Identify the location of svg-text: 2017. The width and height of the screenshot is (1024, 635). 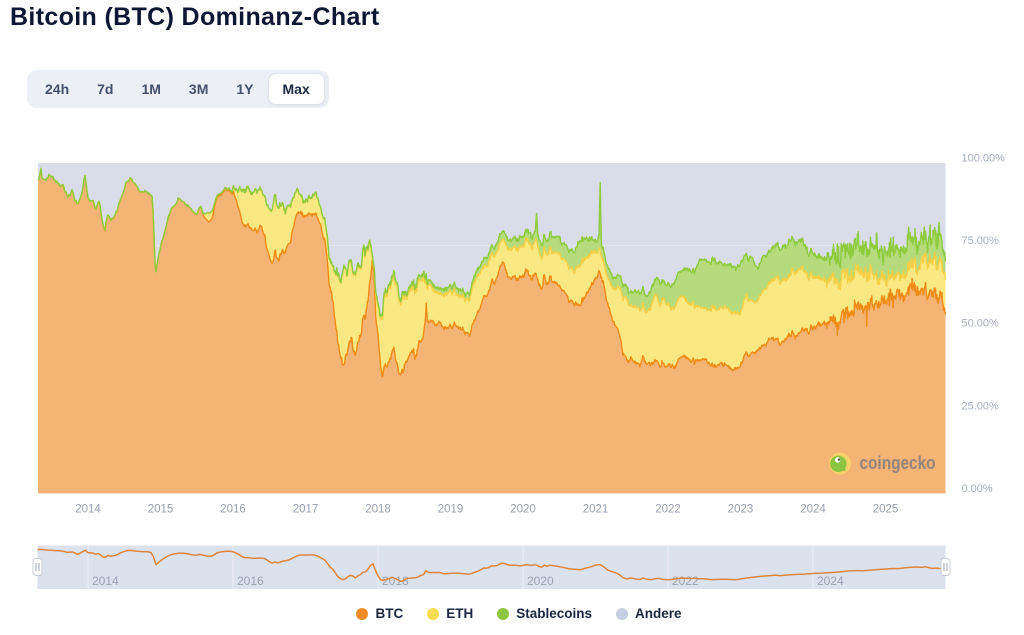
(306, 510).